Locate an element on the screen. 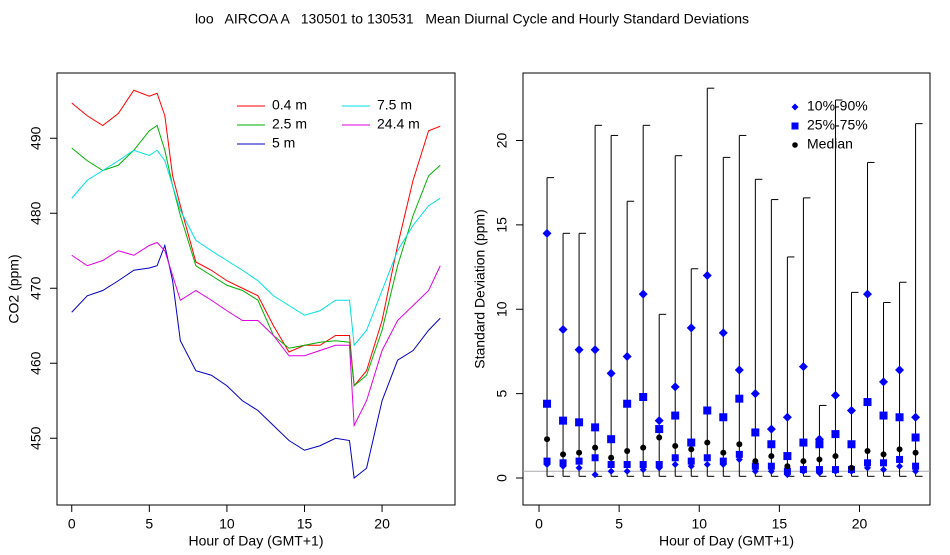 The width and height of the screenshot is (950, 555). y-tick-label: 470 is located at coordinates (36, 288).